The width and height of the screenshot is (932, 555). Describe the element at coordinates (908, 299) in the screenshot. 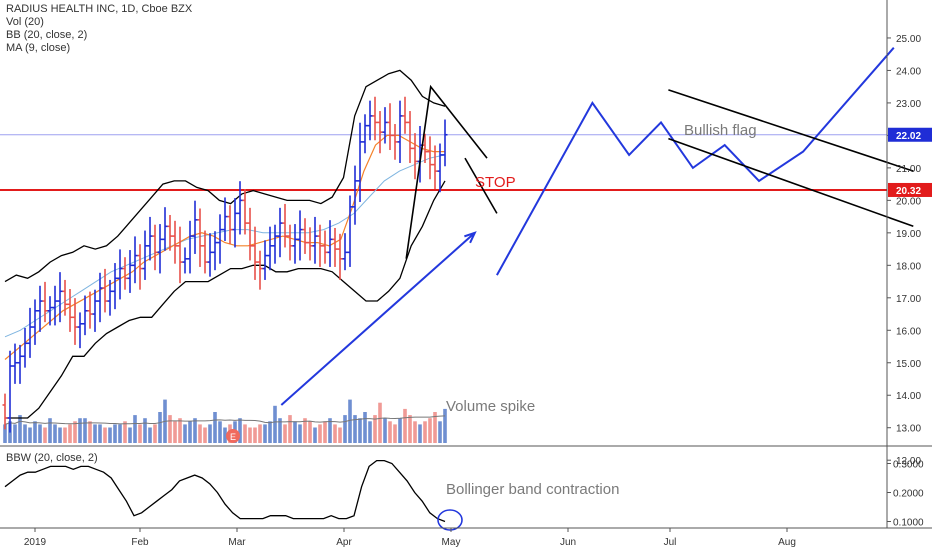

I see `price-tick-label: 17.00` at that location.